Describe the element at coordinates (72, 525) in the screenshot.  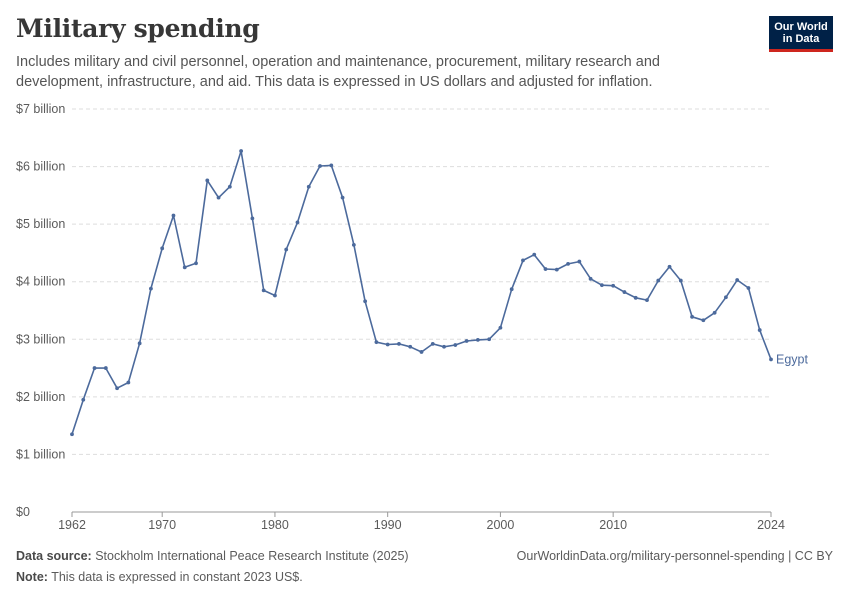
I see `x-tick-label: 1962` at that location.